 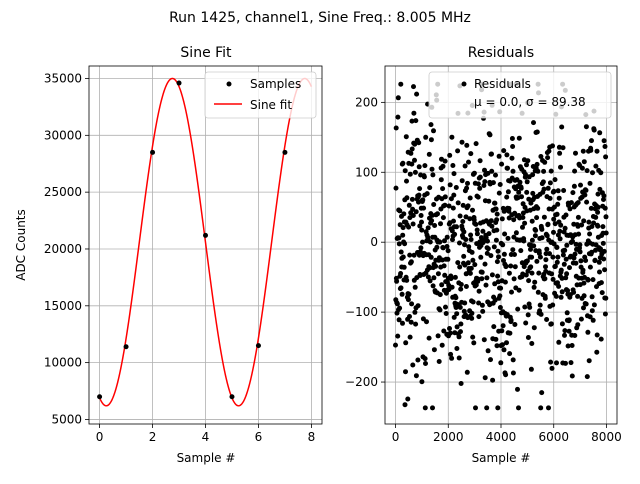 What do you see at coordinates (63, 79) in the screenshot?
I see `y-tick-label: 35000` at bounding box center [63, 79].